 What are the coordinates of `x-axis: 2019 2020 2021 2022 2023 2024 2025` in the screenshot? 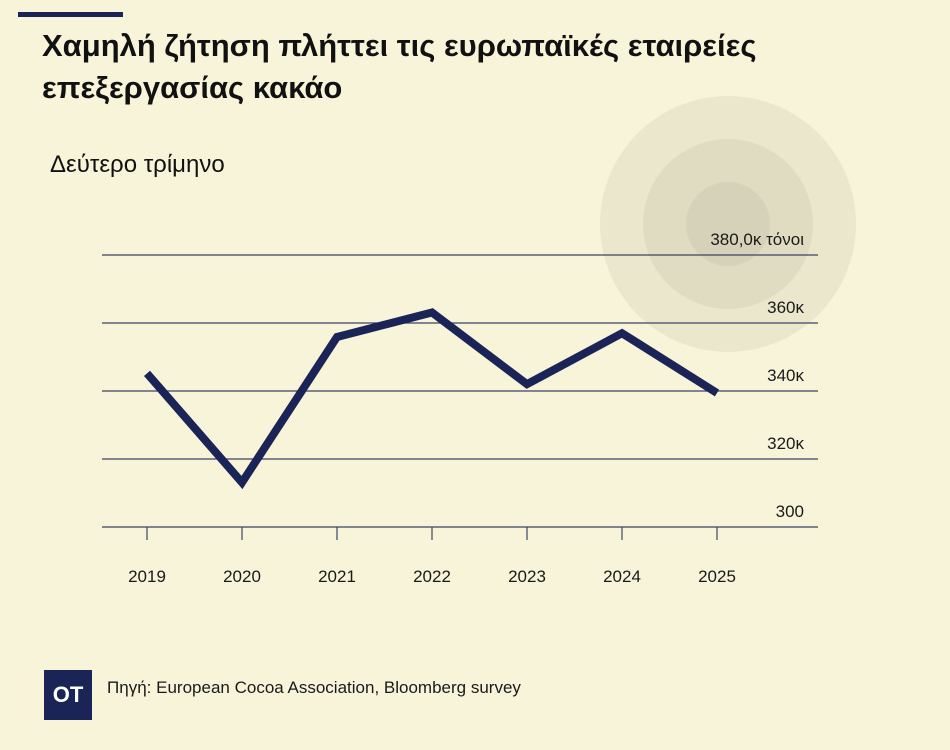 It's located at (432, 556).